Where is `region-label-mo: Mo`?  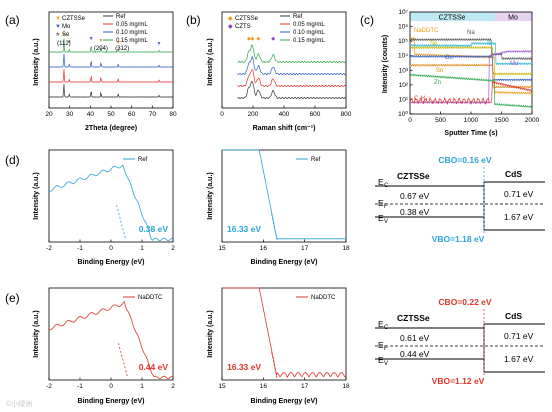 region-label-mo: Mo is located at coordinates (513, 18).